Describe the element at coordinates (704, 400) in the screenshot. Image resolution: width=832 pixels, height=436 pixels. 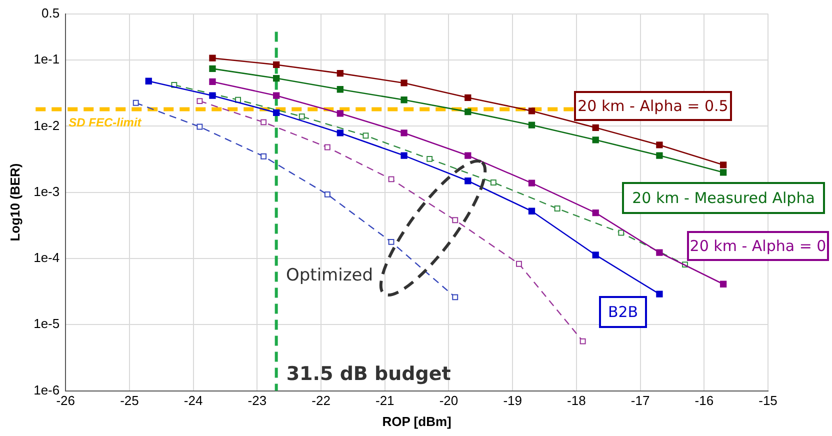
I see `x-tick-label: -16` at that location.